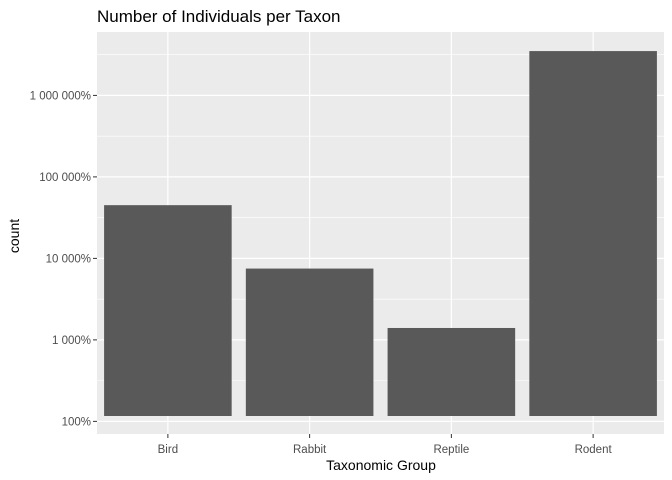 This screenshot has width=672, height=480. What do you see at coordinates (168, 310) in the screenshot?
I see `bar-bird` at bounding box center [168, 310].